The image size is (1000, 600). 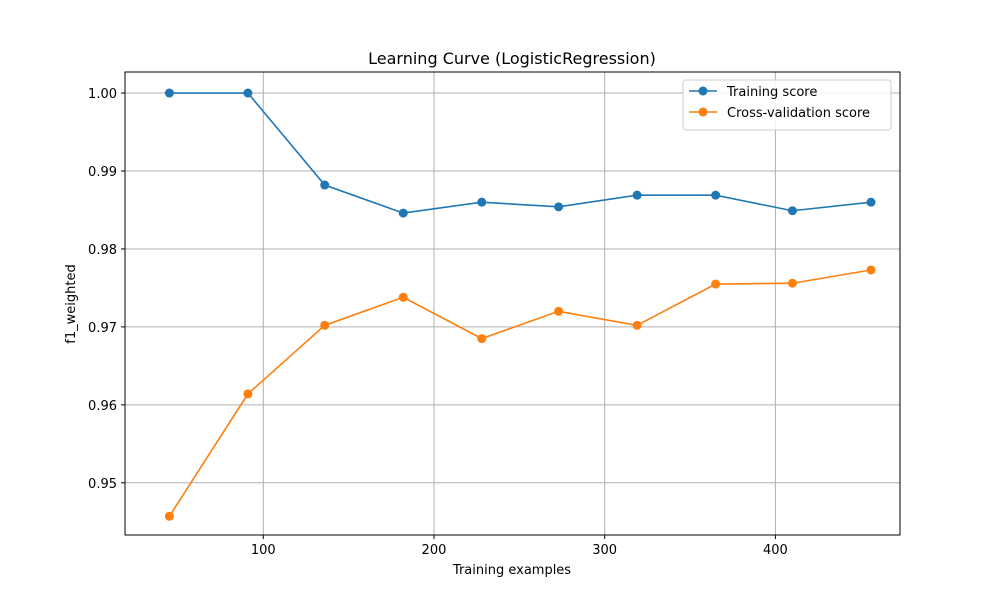 I want to click on legend-label: Training score, so click(x=771, y=92).